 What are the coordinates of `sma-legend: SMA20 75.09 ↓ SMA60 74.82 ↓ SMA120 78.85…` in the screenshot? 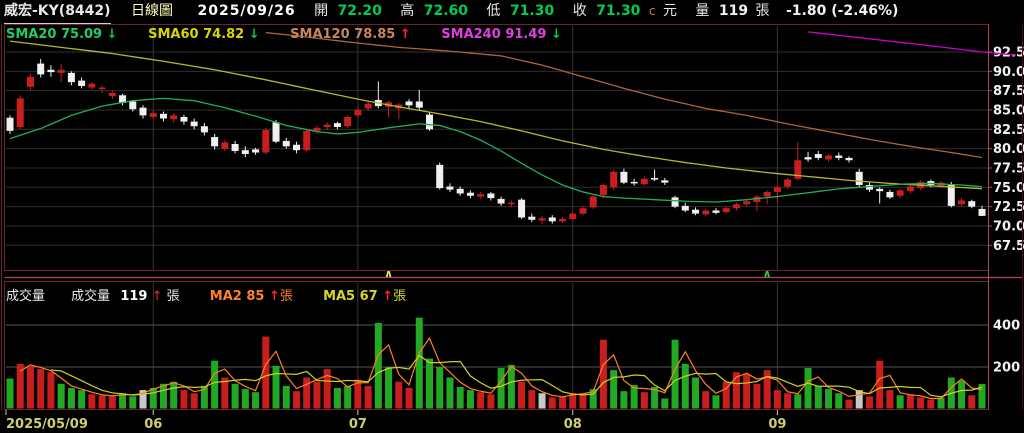 It's located at (297, 34).